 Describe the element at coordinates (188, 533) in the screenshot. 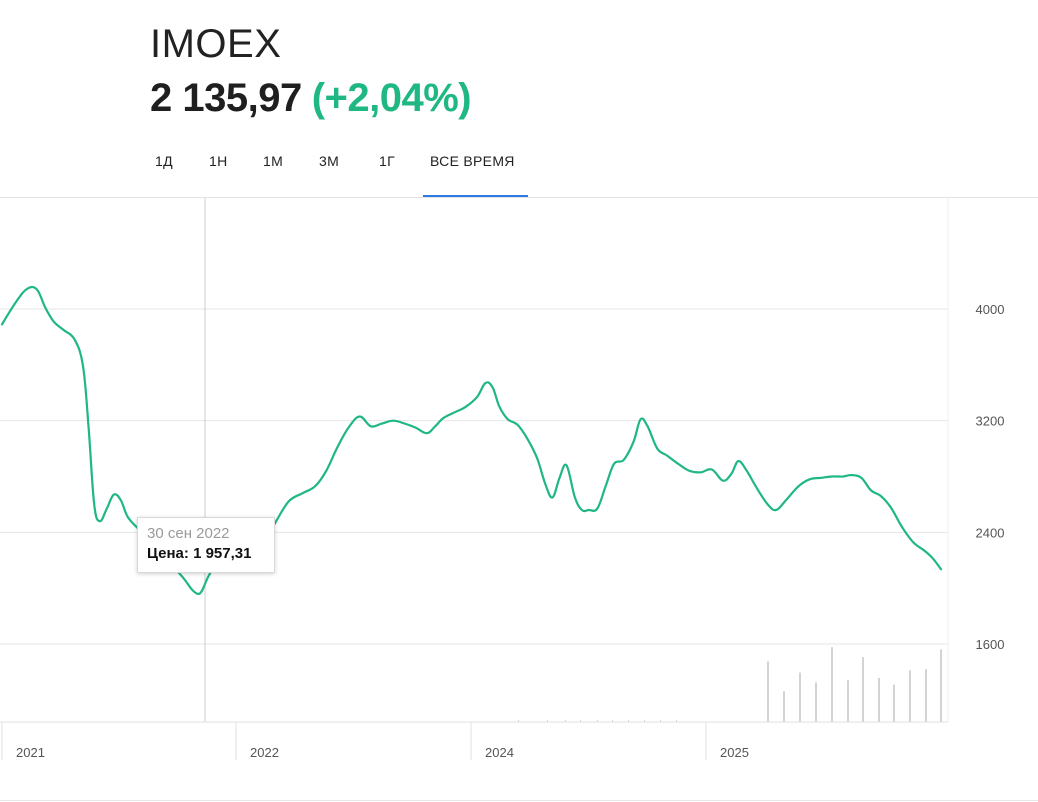

I see `tooltip-date: 30 сен 2022` at that location.